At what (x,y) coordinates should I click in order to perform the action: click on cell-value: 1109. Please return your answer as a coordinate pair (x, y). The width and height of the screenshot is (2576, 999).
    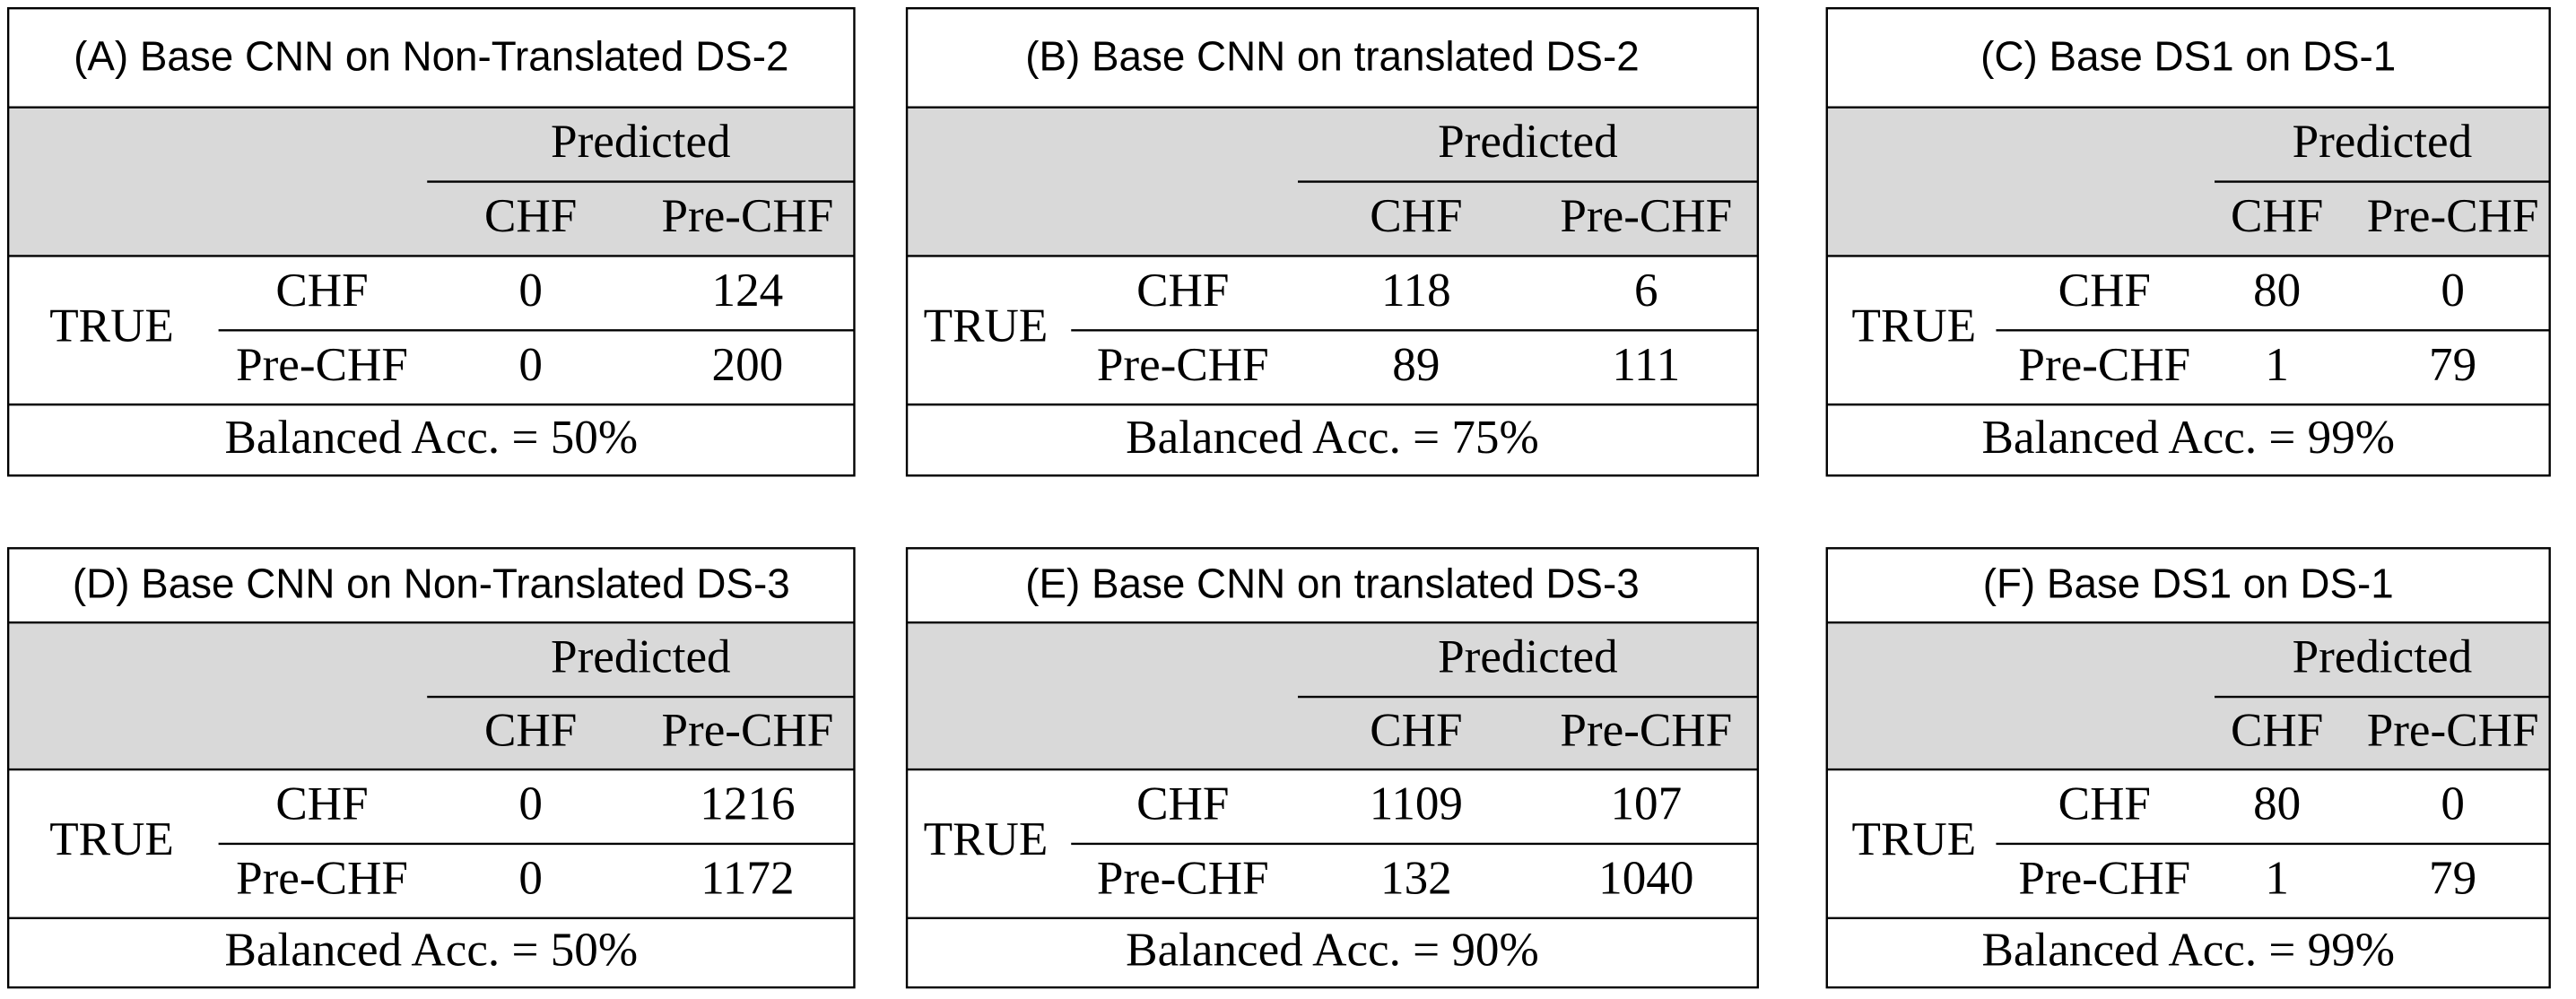
    Looking at the image, I should click on (1416, 803).